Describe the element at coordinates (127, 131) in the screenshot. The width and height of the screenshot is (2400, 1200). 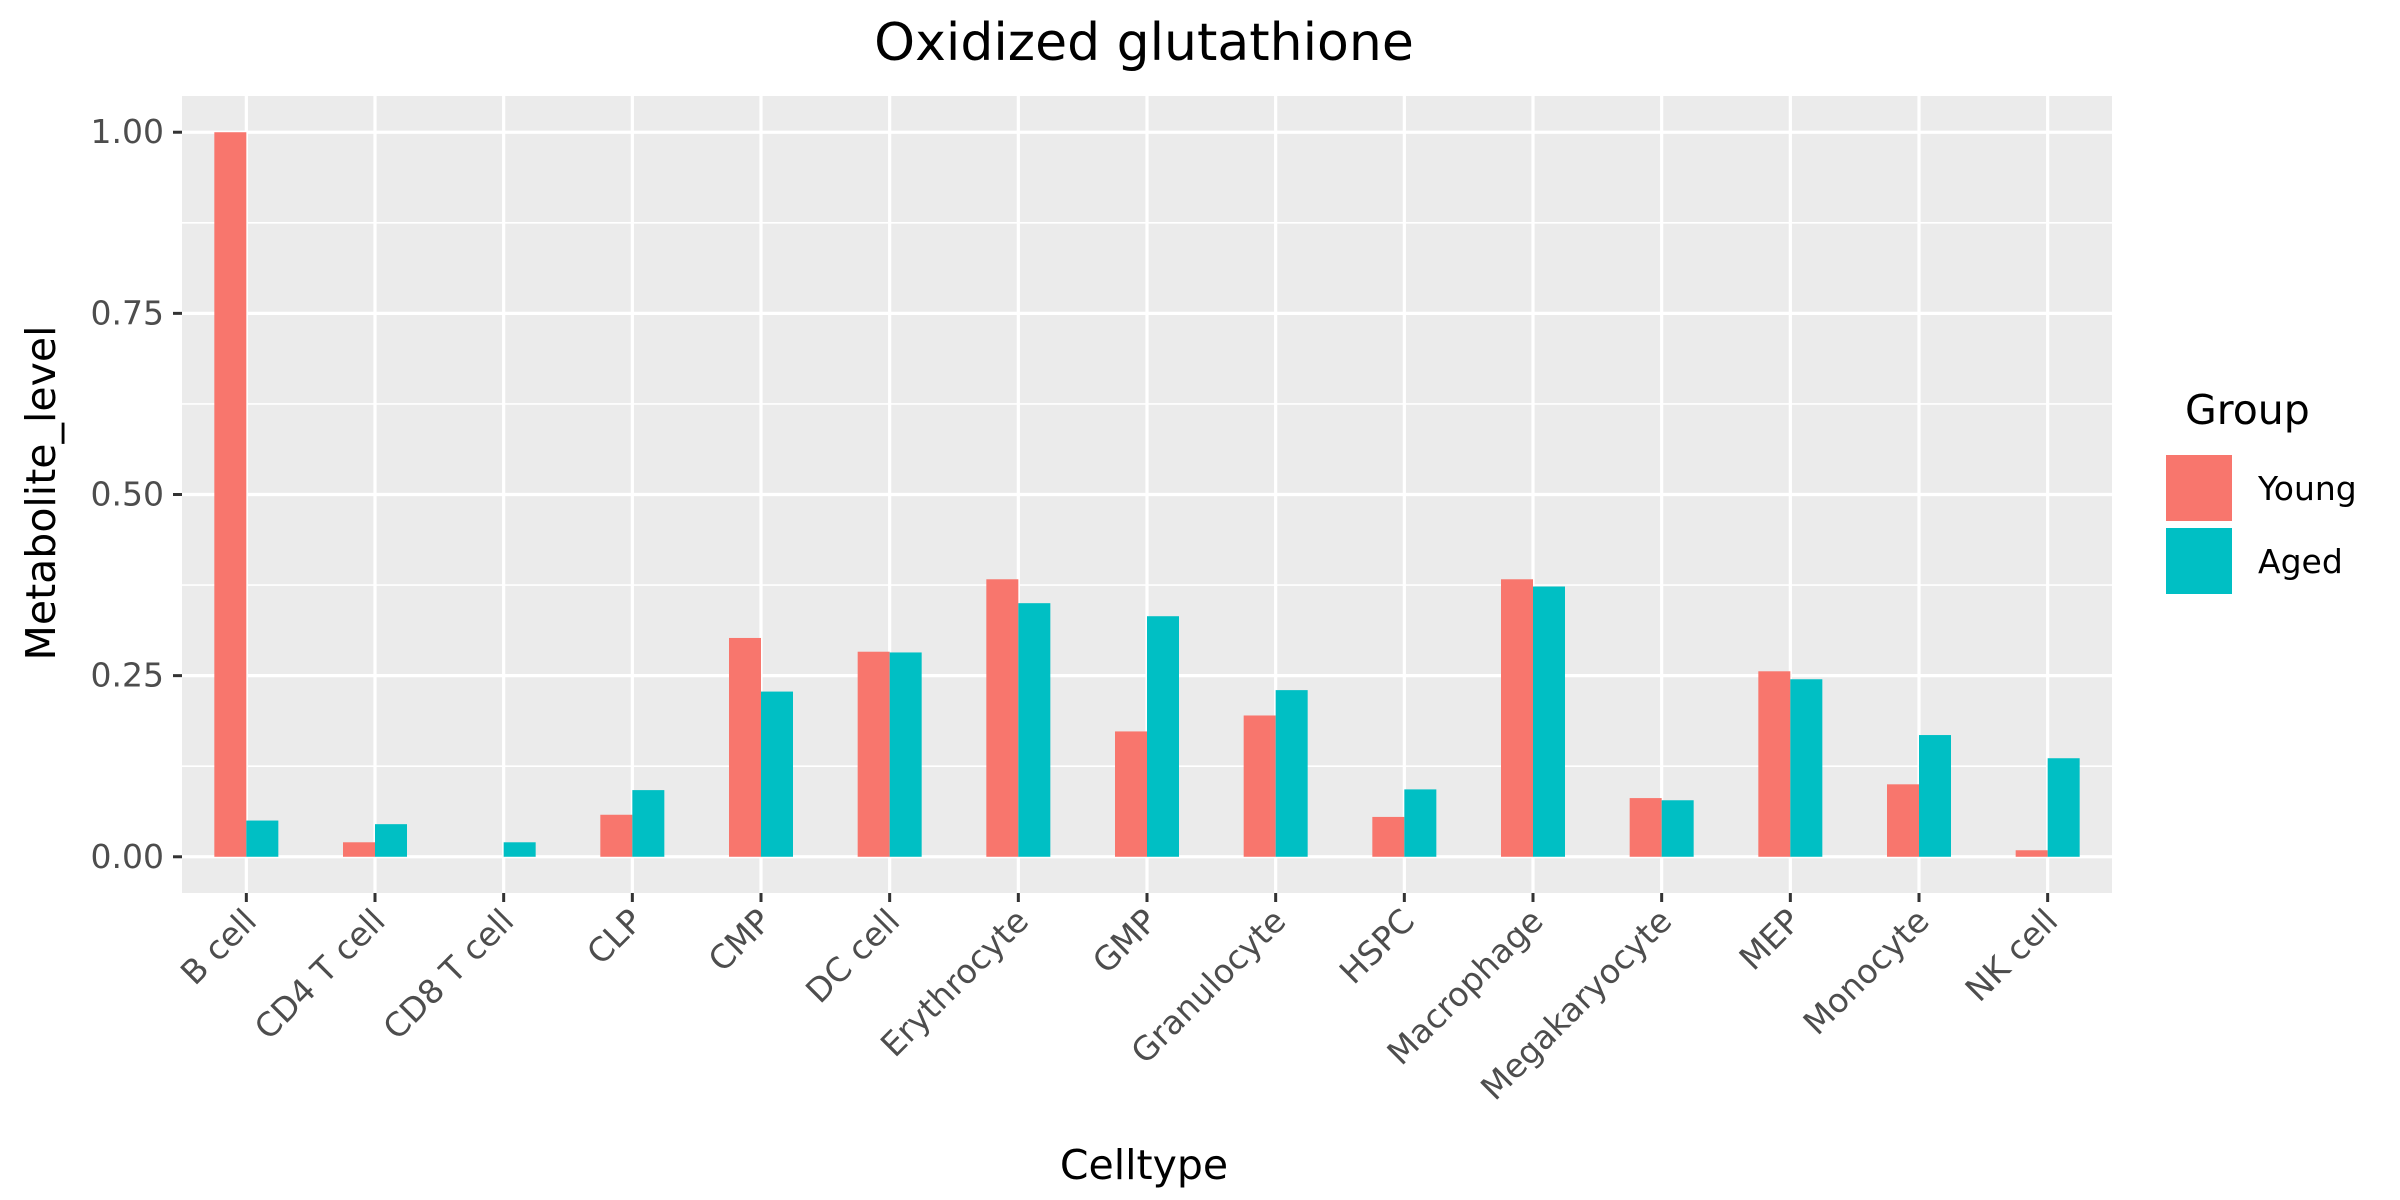
I see `y-tick-label: 1.00` at that location.